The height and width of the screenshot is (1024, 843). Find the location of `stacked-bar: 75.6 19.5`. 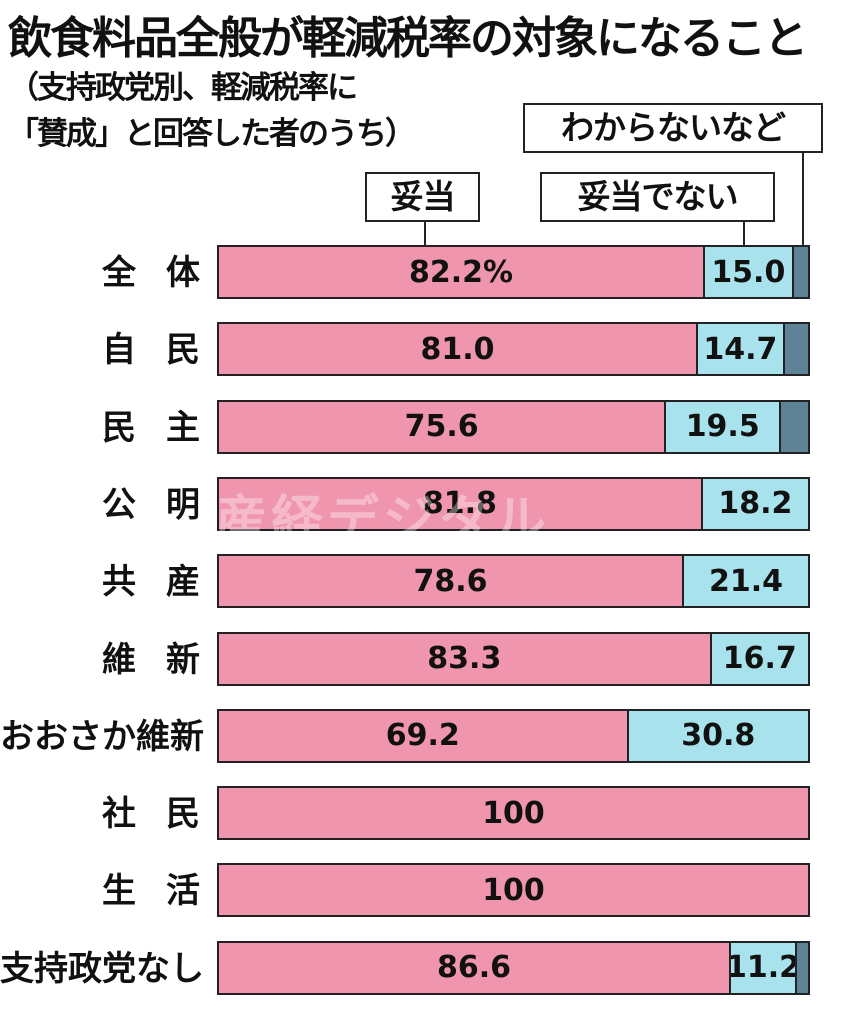

stacked-bar: 75.6 19.5 is located at coordinates (513, 426).